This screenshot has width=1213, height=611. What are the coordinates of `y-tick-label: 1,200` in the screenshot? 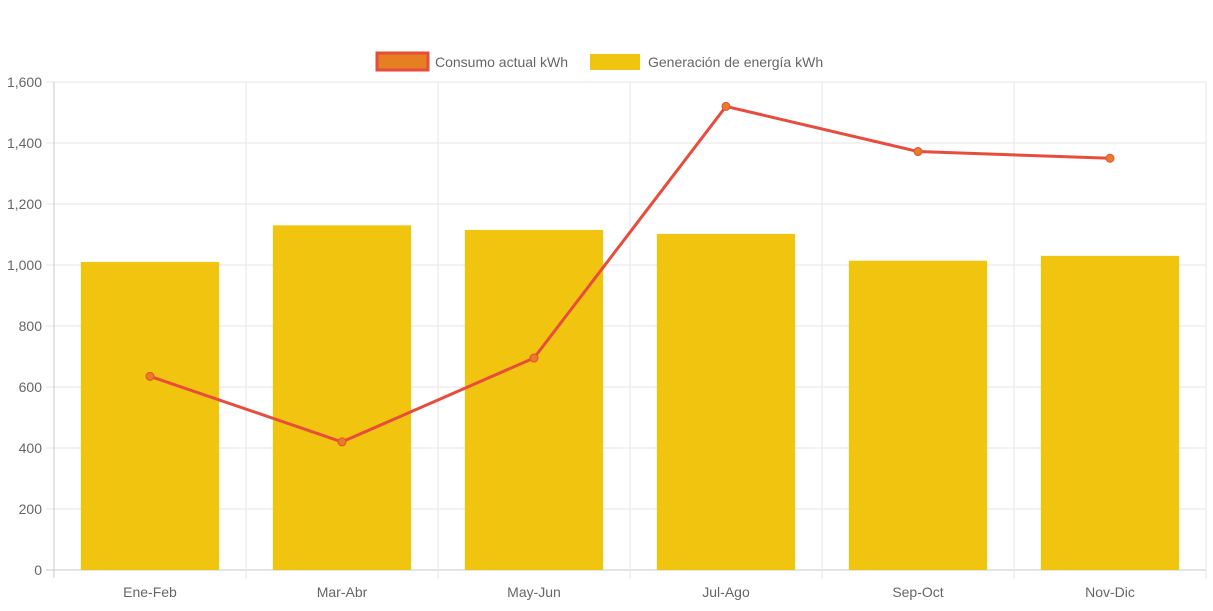 It's located at (24, 204).